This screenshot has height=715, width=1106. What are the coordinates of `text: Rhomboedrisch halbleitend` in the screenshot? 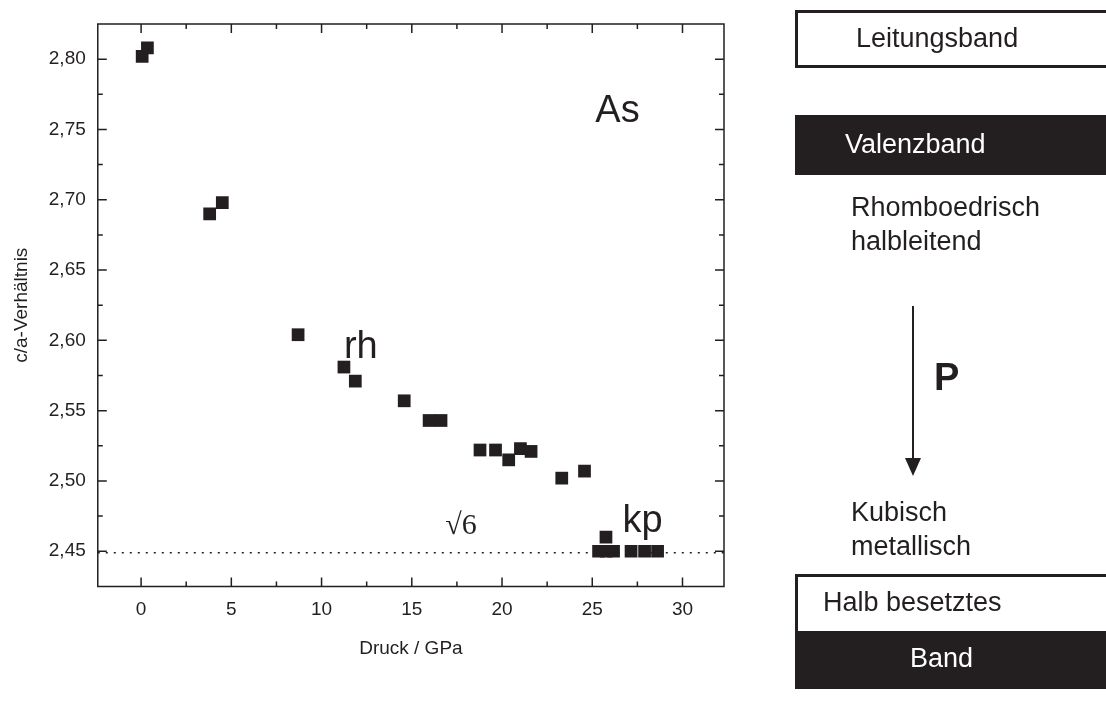 It's located at (946, 224).